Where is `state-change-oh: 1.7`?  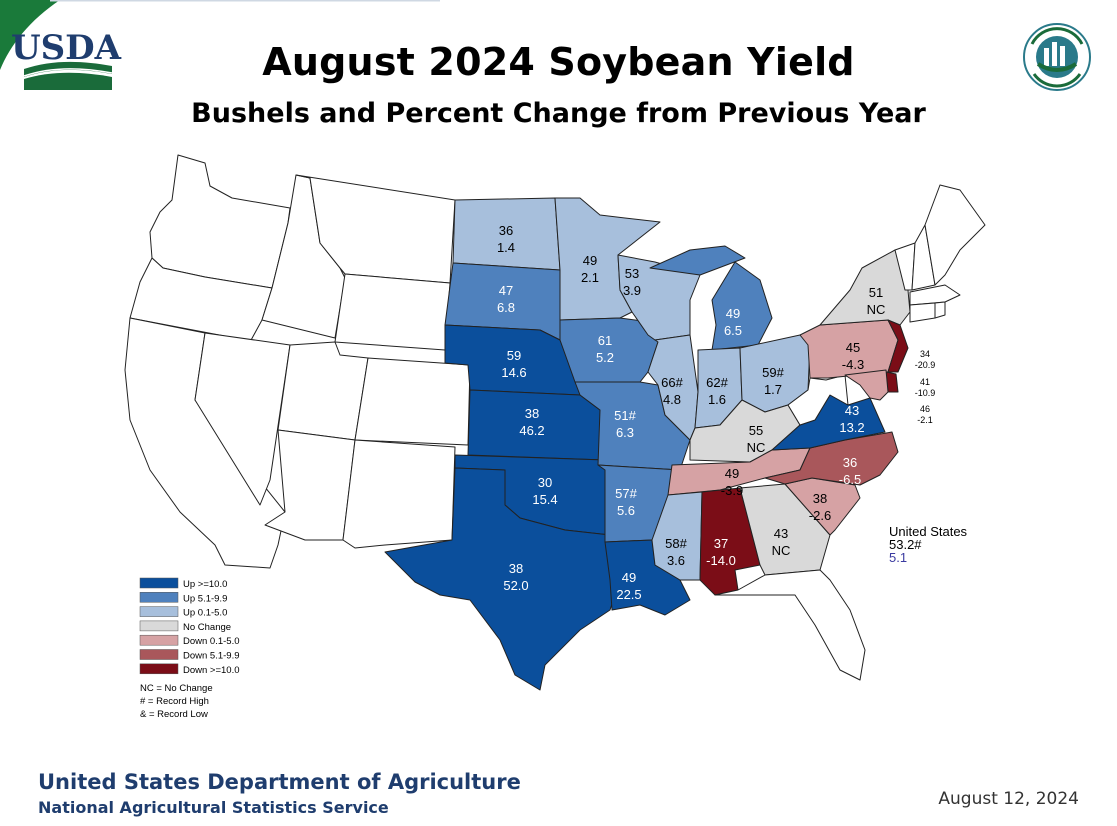 state-change-oh: 1.7 is located at coordinates (773, 389).